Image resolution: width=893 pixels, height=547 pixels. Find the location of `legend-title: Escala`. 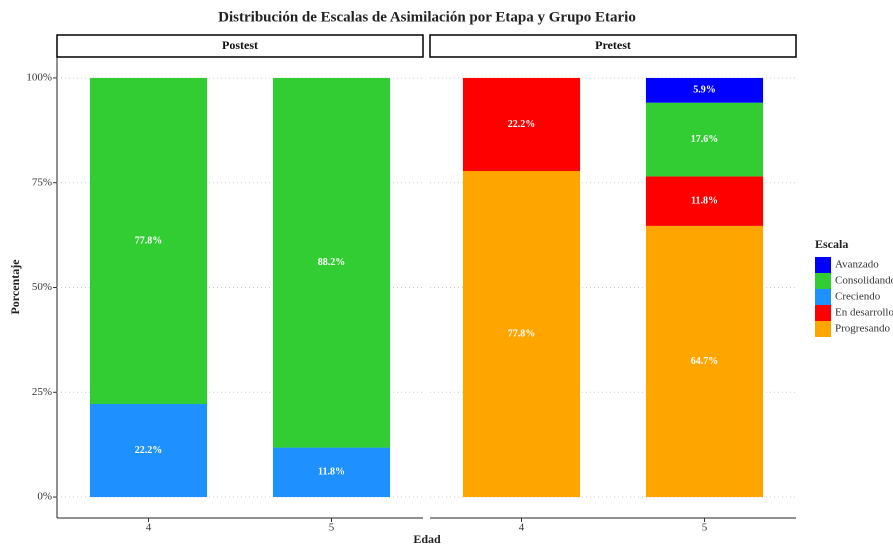

legend-title: Escala is located at coordinates (831, 244).